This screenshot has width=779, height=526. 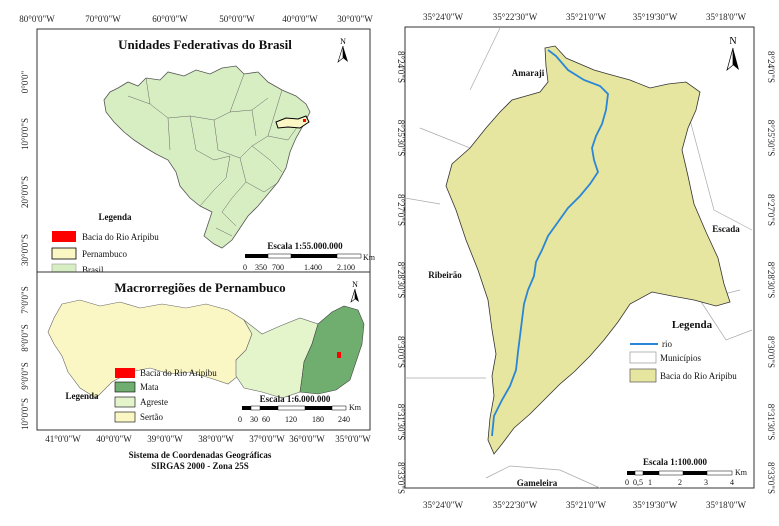 I want to click on brasil-x-tick: 60°0'0"W, so click(x=170, y=19).